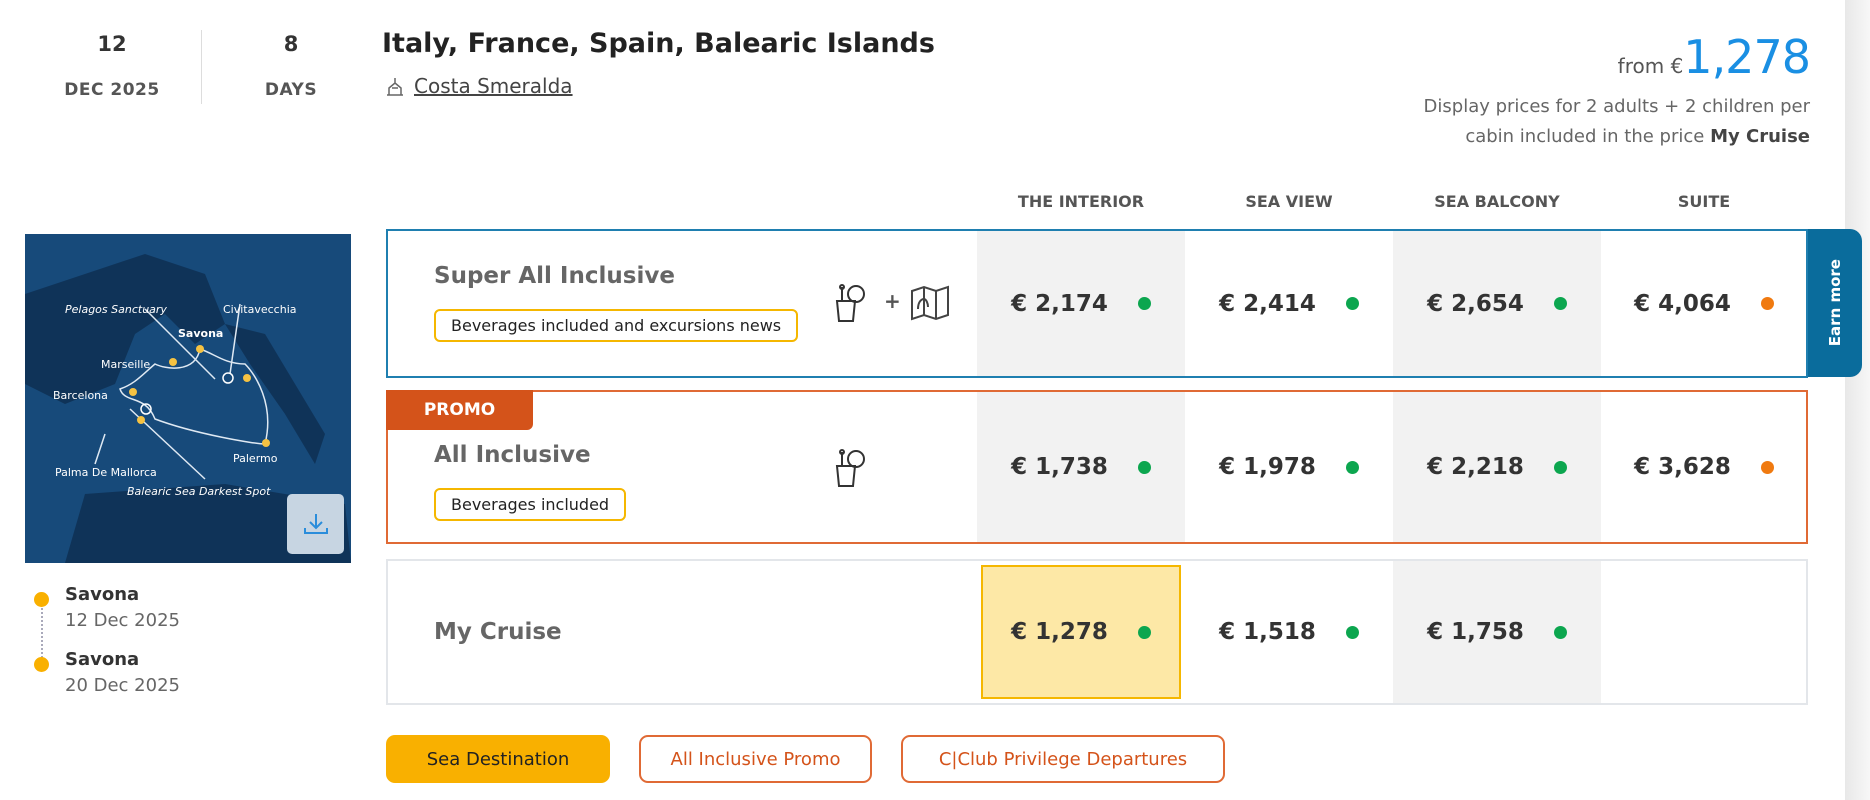 This screenshot has width=1870, height=800. I want to click on divider, so click(201, 67).